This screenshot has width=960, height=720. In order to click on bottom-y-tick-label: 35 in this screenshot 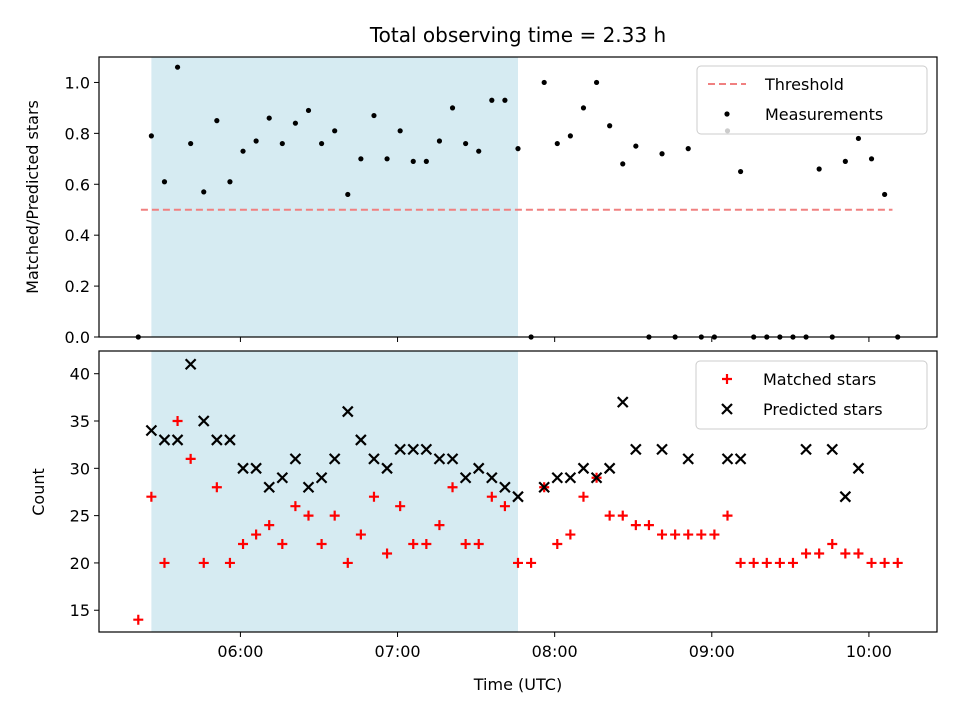, I will do `click(80, 421)`.